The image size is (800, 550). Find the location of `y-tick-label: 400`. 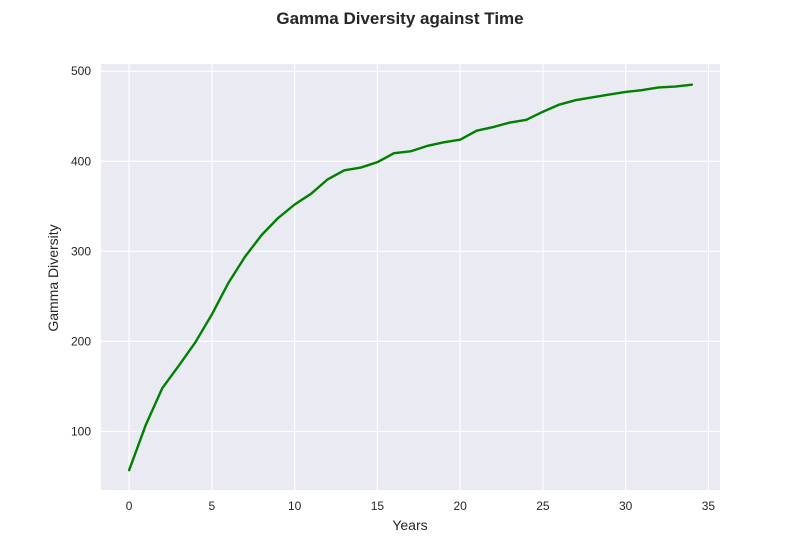

y-tick-label: 400 is located at coordinates (81, 161).